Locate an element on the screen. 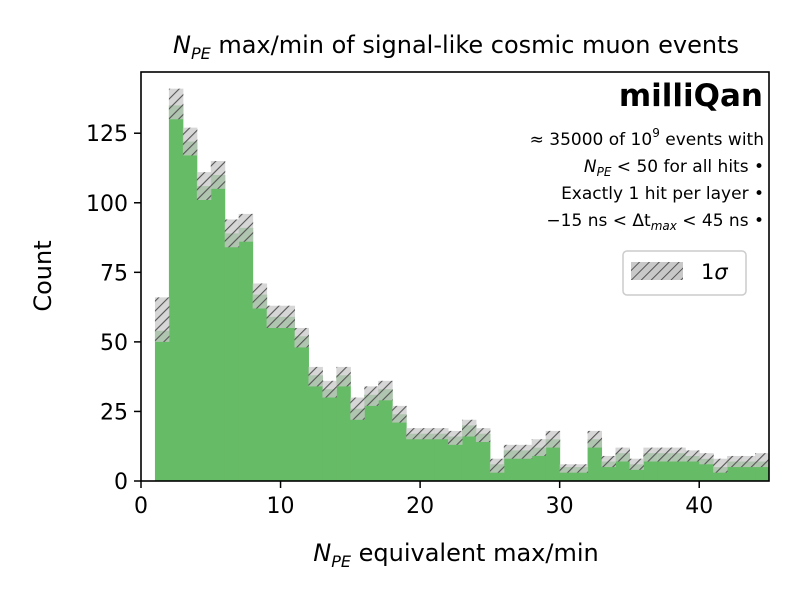 This screenshot has height=600, width=800. annotation-hit-cut: Exactly 1 hit per layer • is located at coordinates (662, 194).